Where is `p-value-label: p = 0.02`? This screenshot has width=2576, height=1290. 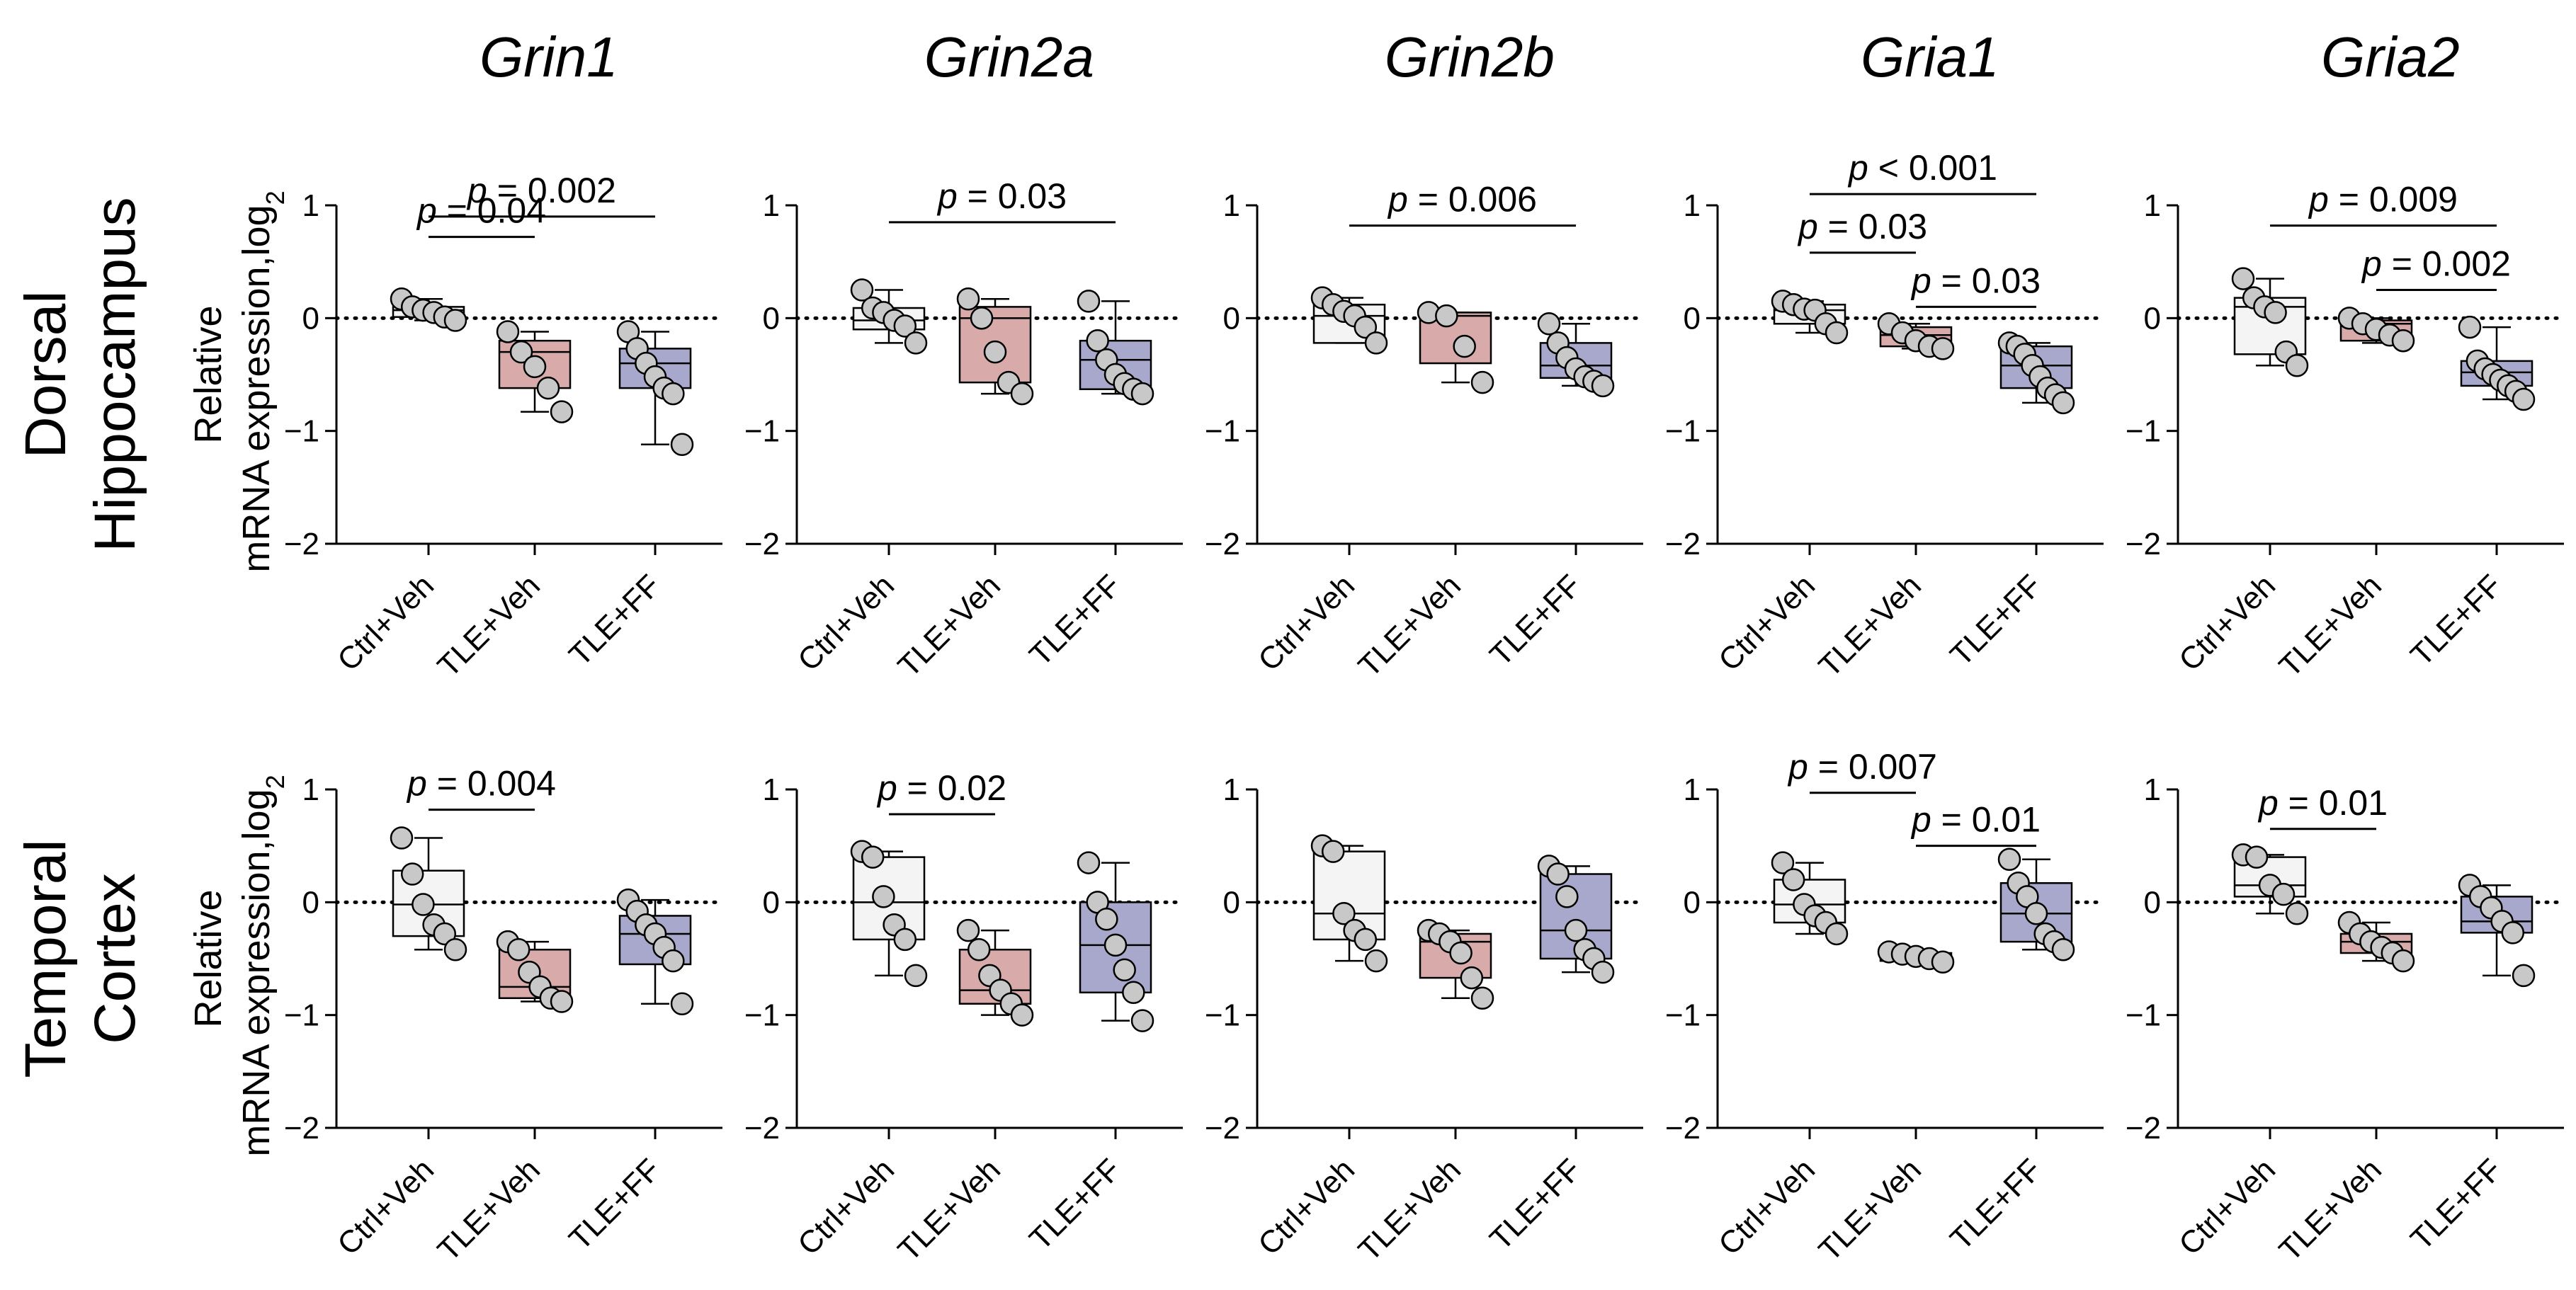 p-value-label: p = 0.02 is located at coordinates (941, 788).